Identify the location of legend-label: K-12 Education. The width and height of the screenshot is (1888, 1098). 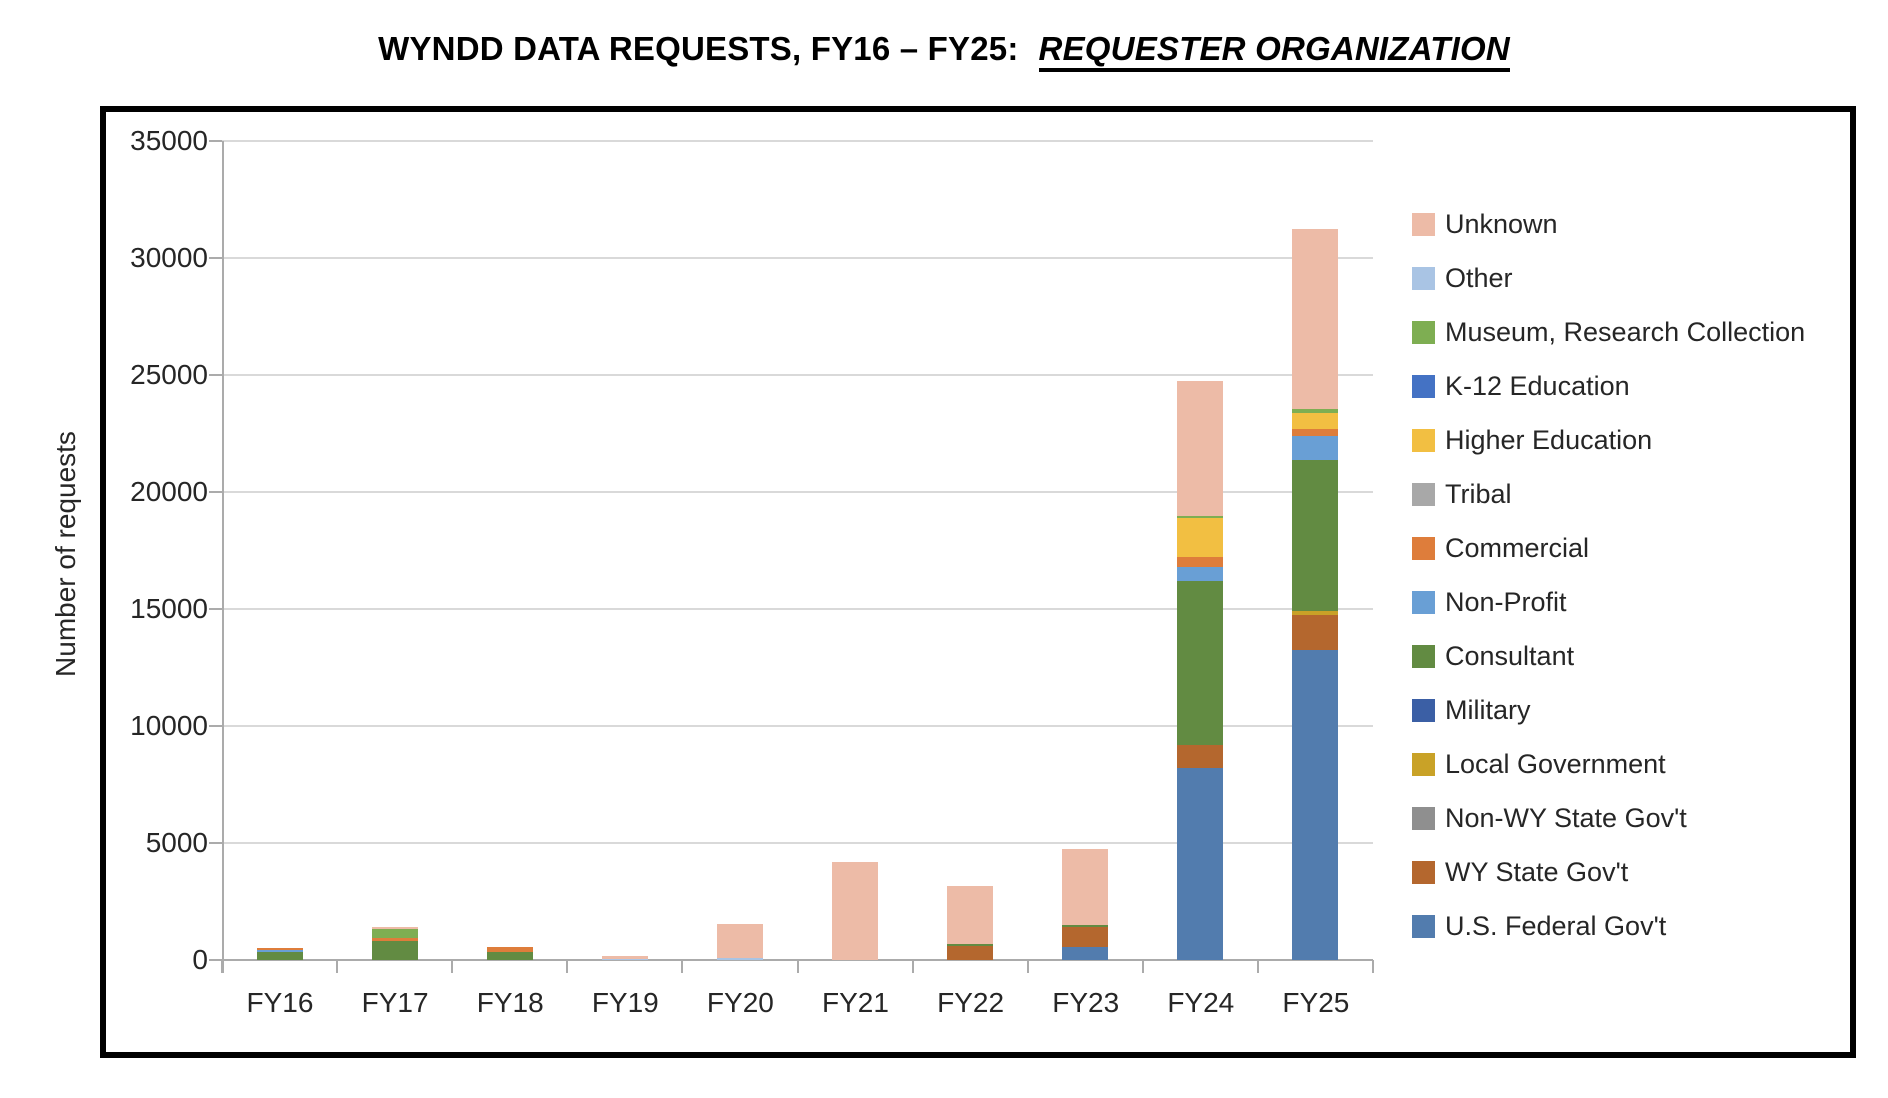
(1537, 386).